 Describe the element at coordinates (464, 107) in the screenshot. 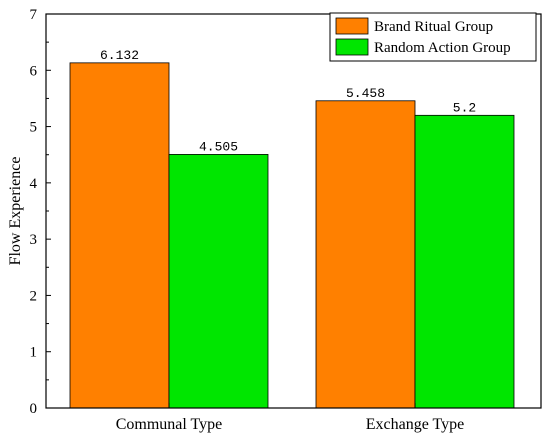

I see `data-label: 5.2` at that location.